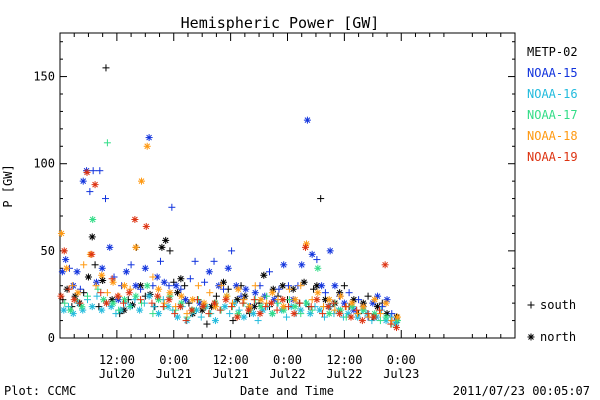  Describe the element at coordinates (344, 360) in the screenshot. I see `x-tick-label: 12:00` at that location.